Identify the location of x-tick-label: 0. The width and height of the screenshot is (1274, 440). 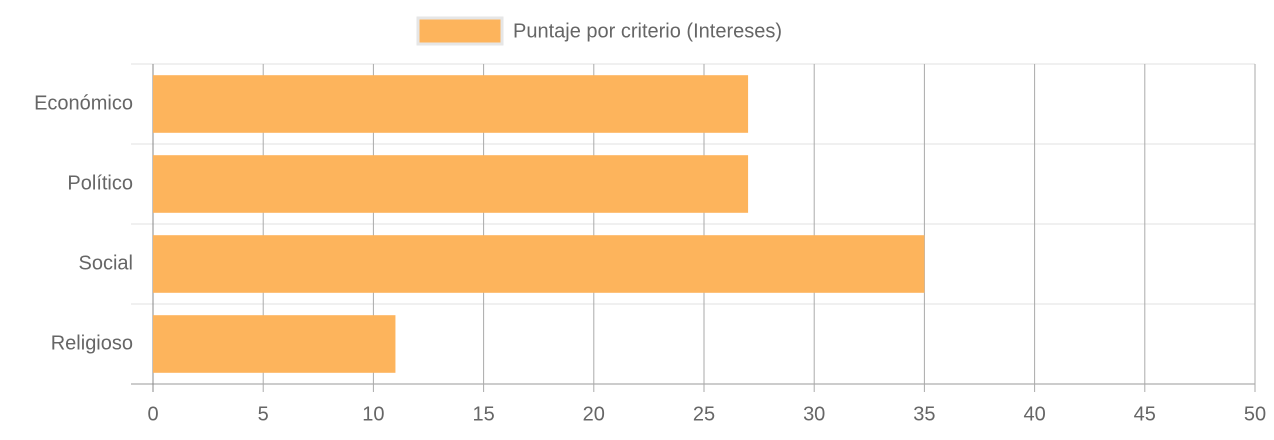
(152, 414).